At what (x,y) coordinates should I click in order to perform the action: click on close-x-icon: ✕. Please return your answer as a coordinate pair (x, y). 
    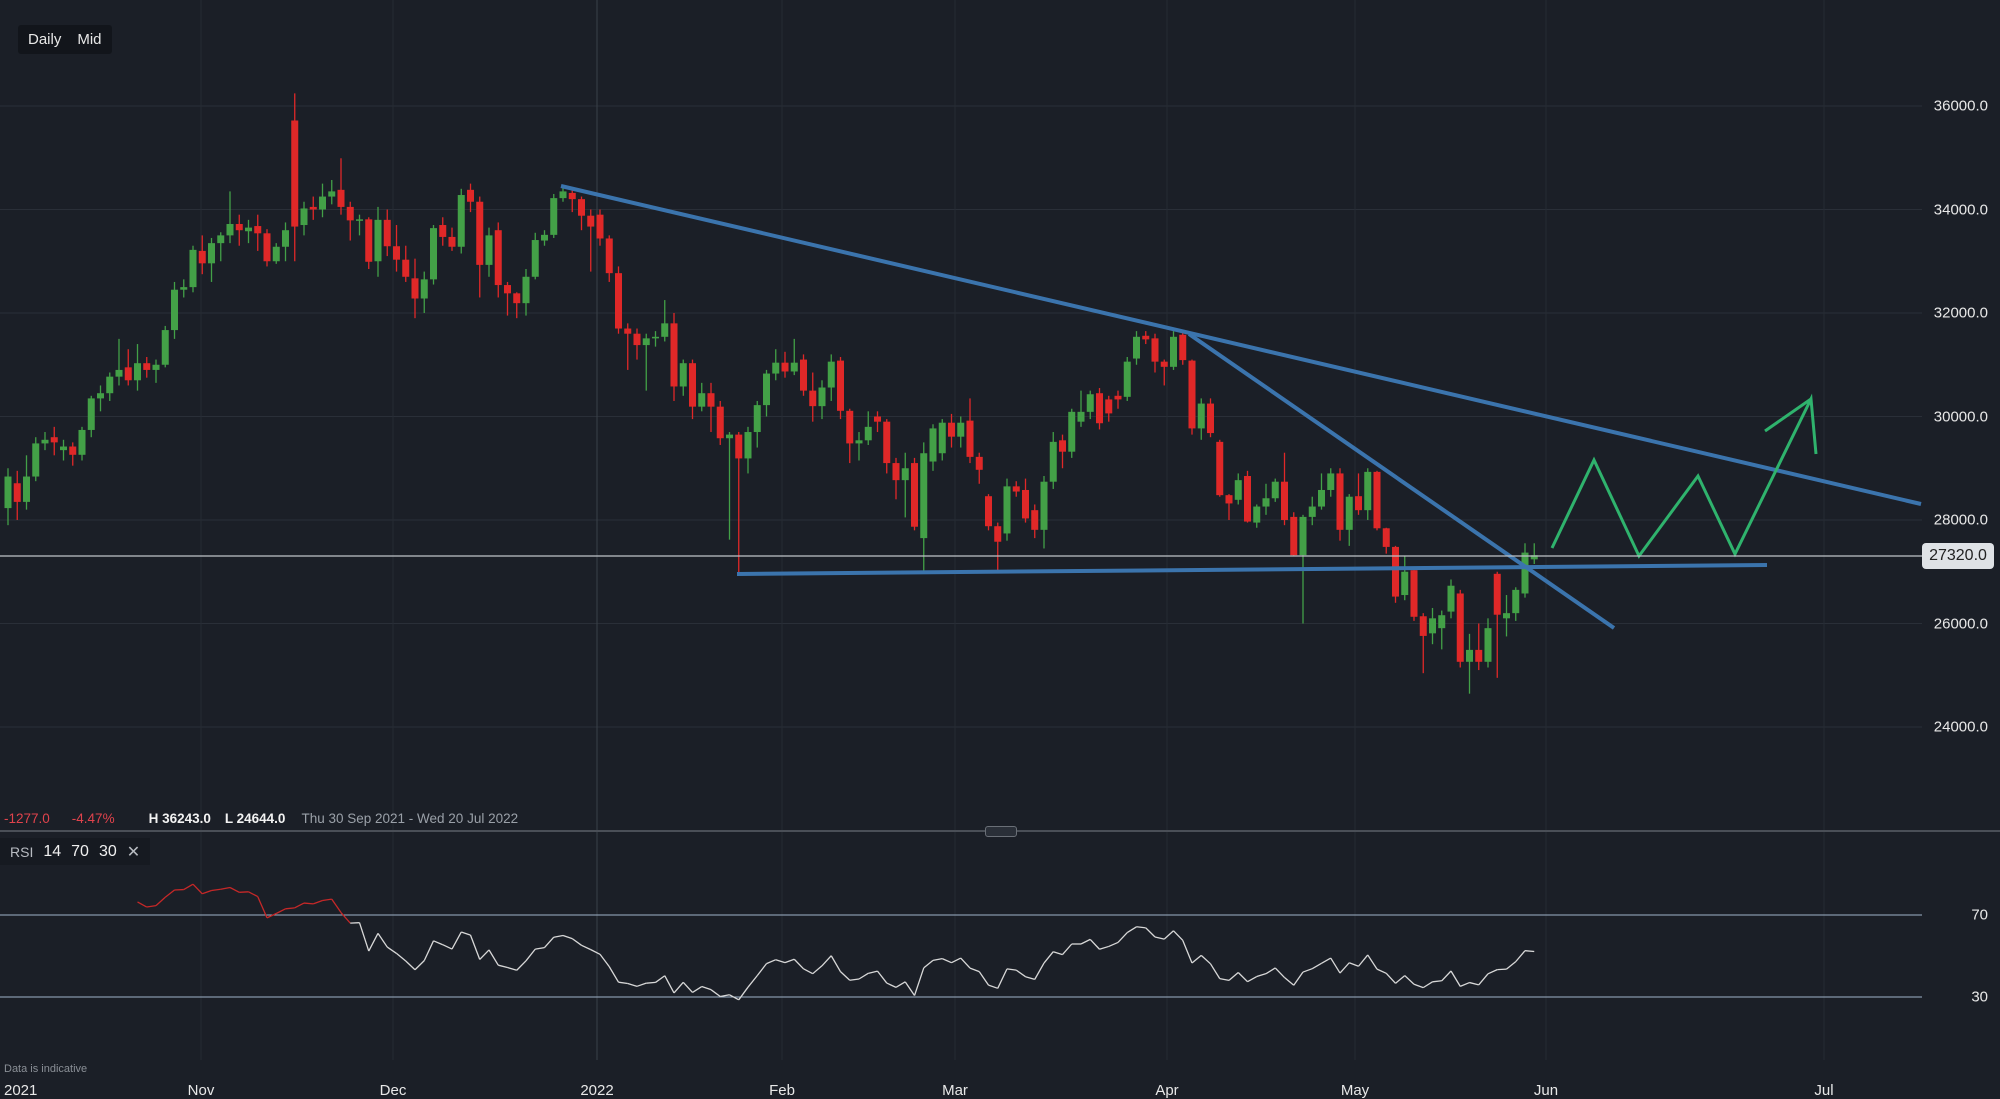
    Looking at the image, I should click on (133, 852).